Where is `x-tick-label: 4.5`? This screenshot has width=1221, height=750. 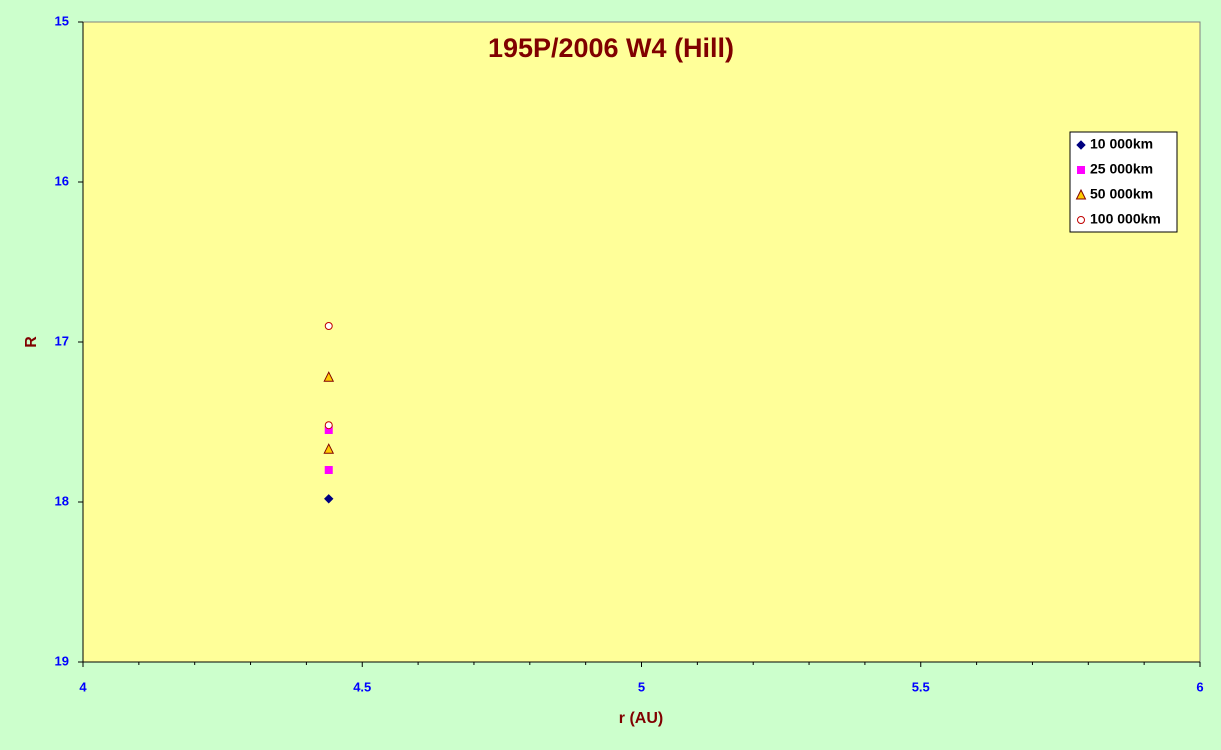 x-tick-label: 4.5 is located at coordinates (362, 686).